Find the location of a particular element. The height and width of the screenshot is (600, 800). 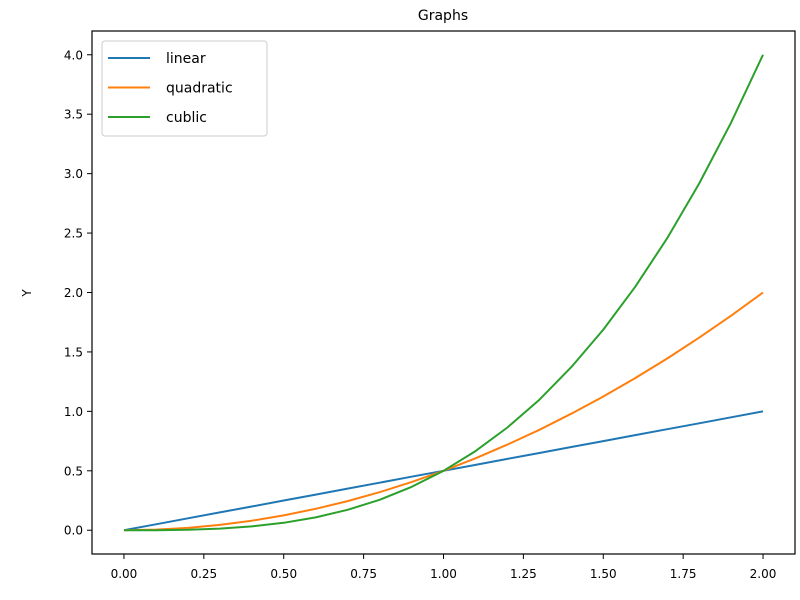

x-axis-label: X is located at coordinates (443, 599).